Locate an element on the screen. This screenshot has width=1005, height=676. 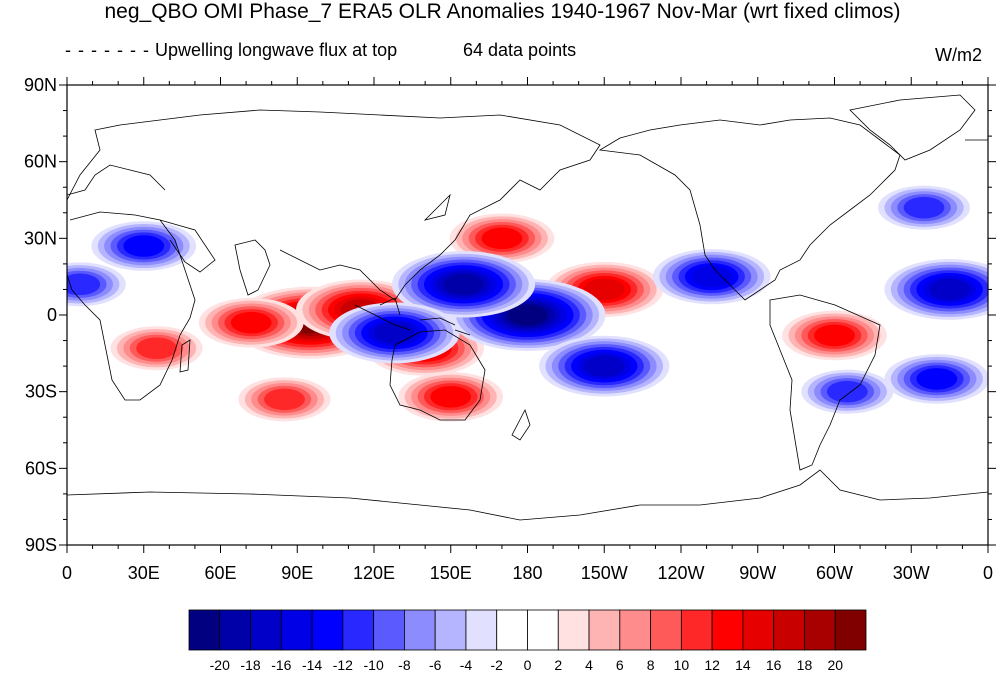
lon-tick-label: 60W is located at coordinates (834, 573).